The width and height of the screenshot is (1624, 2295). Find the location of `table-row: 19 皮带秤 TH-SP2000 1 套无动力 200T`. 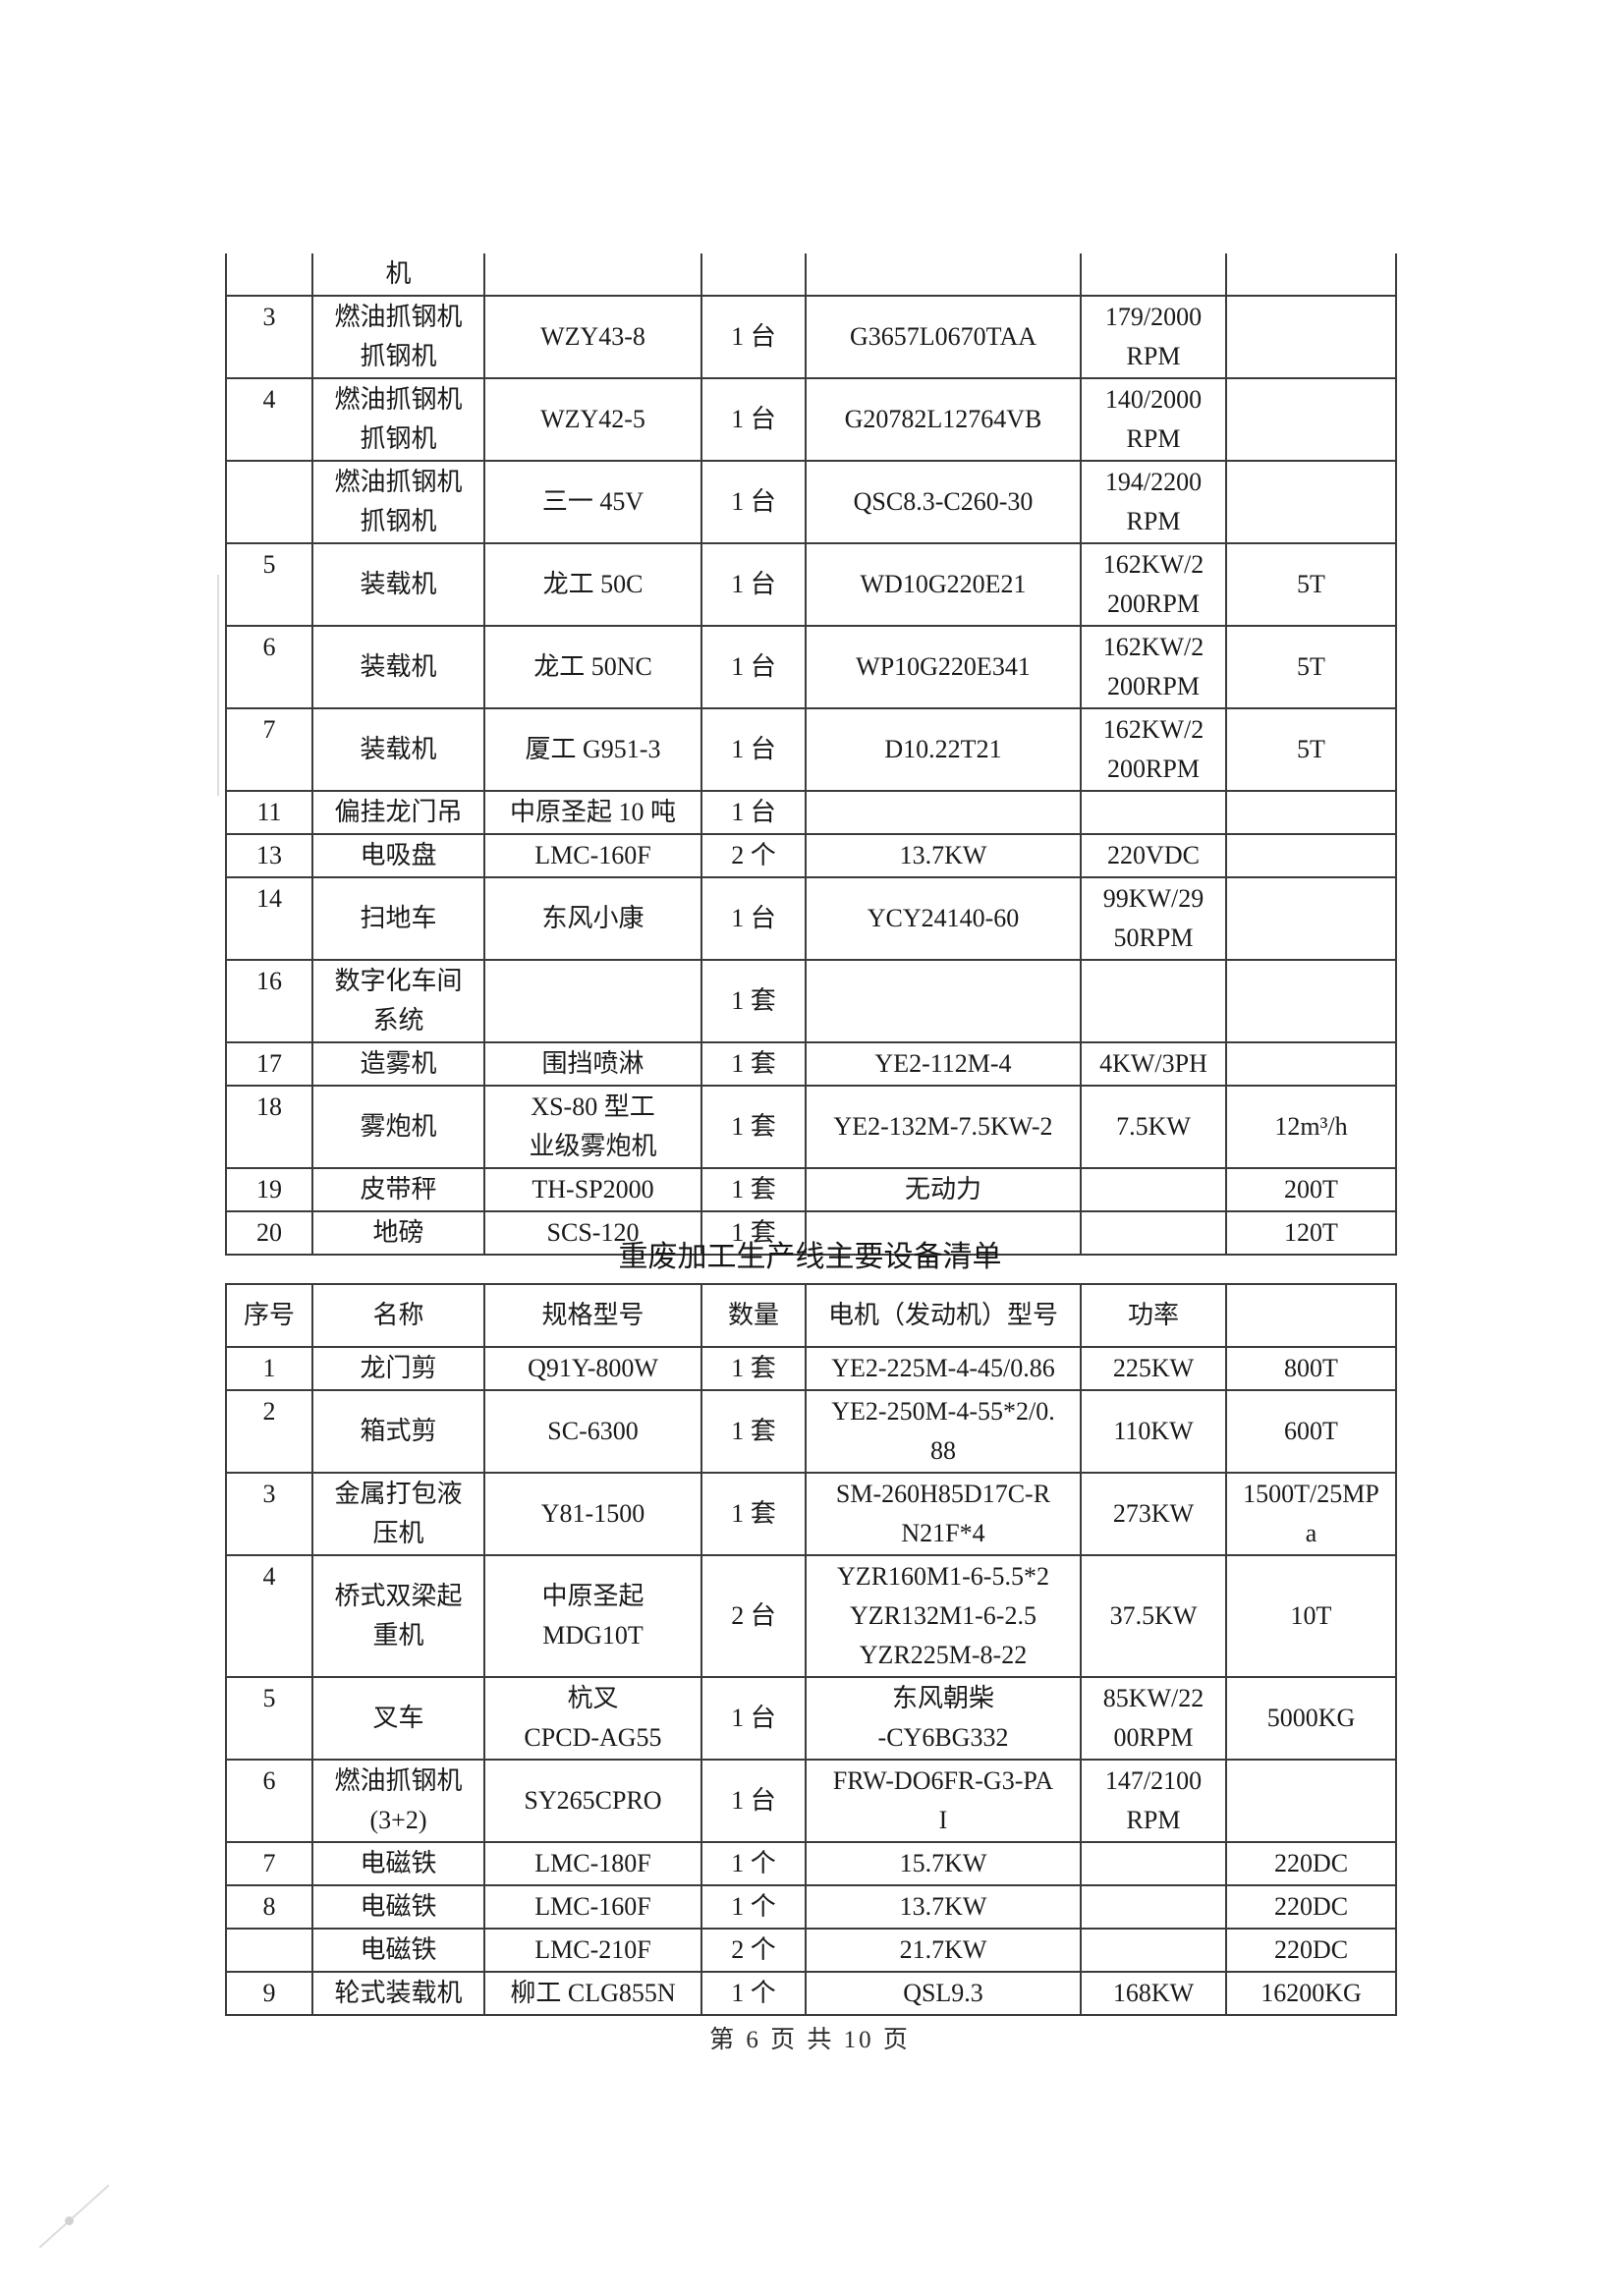

table-row: 19 皮带秤 TH-SP2000 1 套无动力 200T is located at coordinates (811, 1190).